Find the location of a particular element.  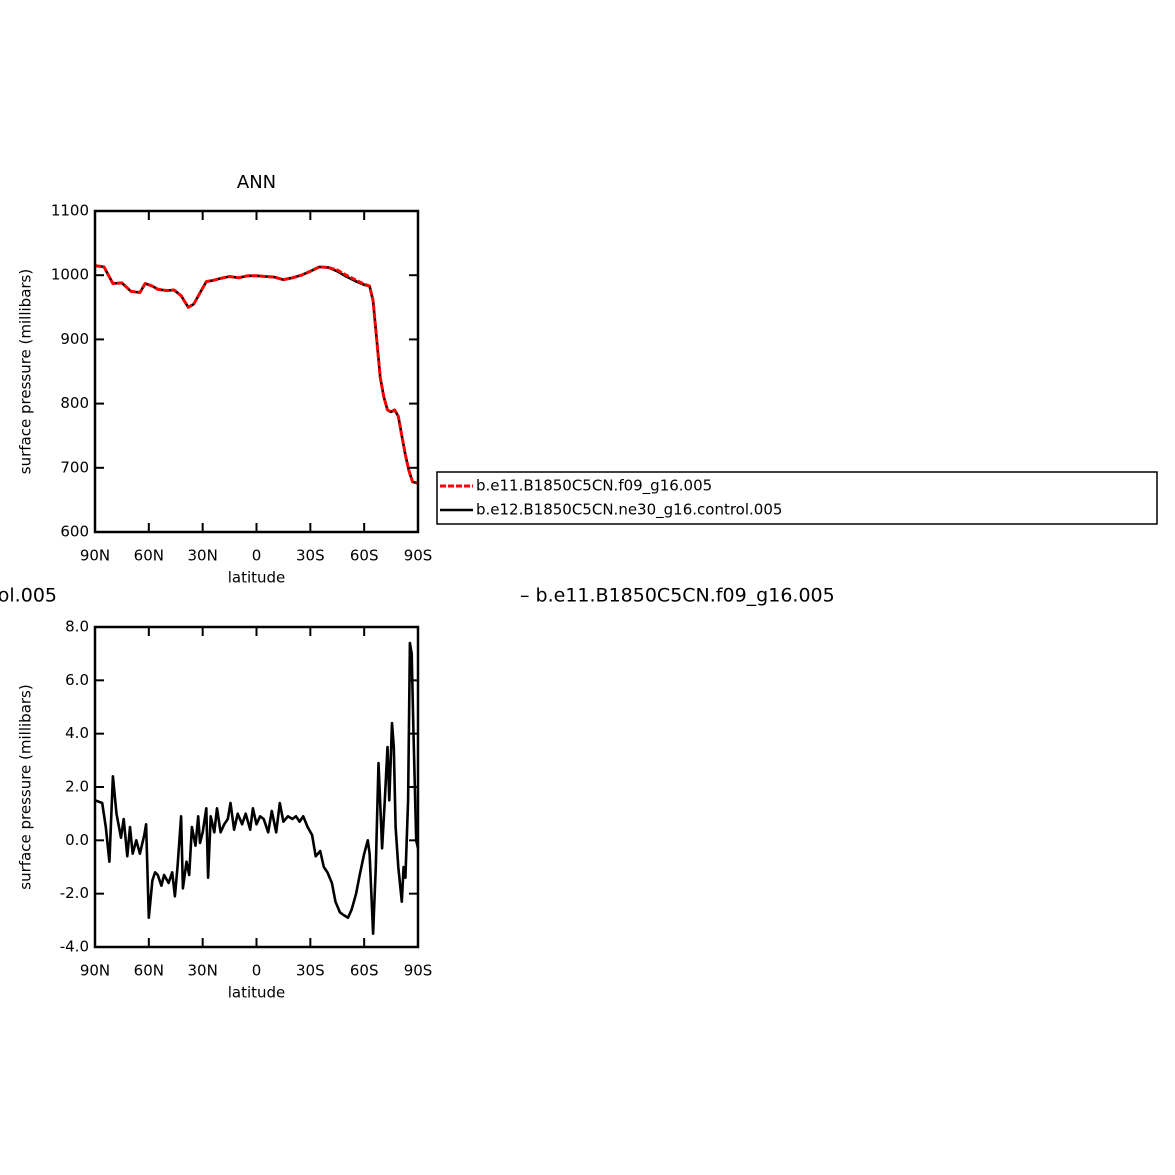

y-tick-label: 700 is located at coordinates (74, 467).